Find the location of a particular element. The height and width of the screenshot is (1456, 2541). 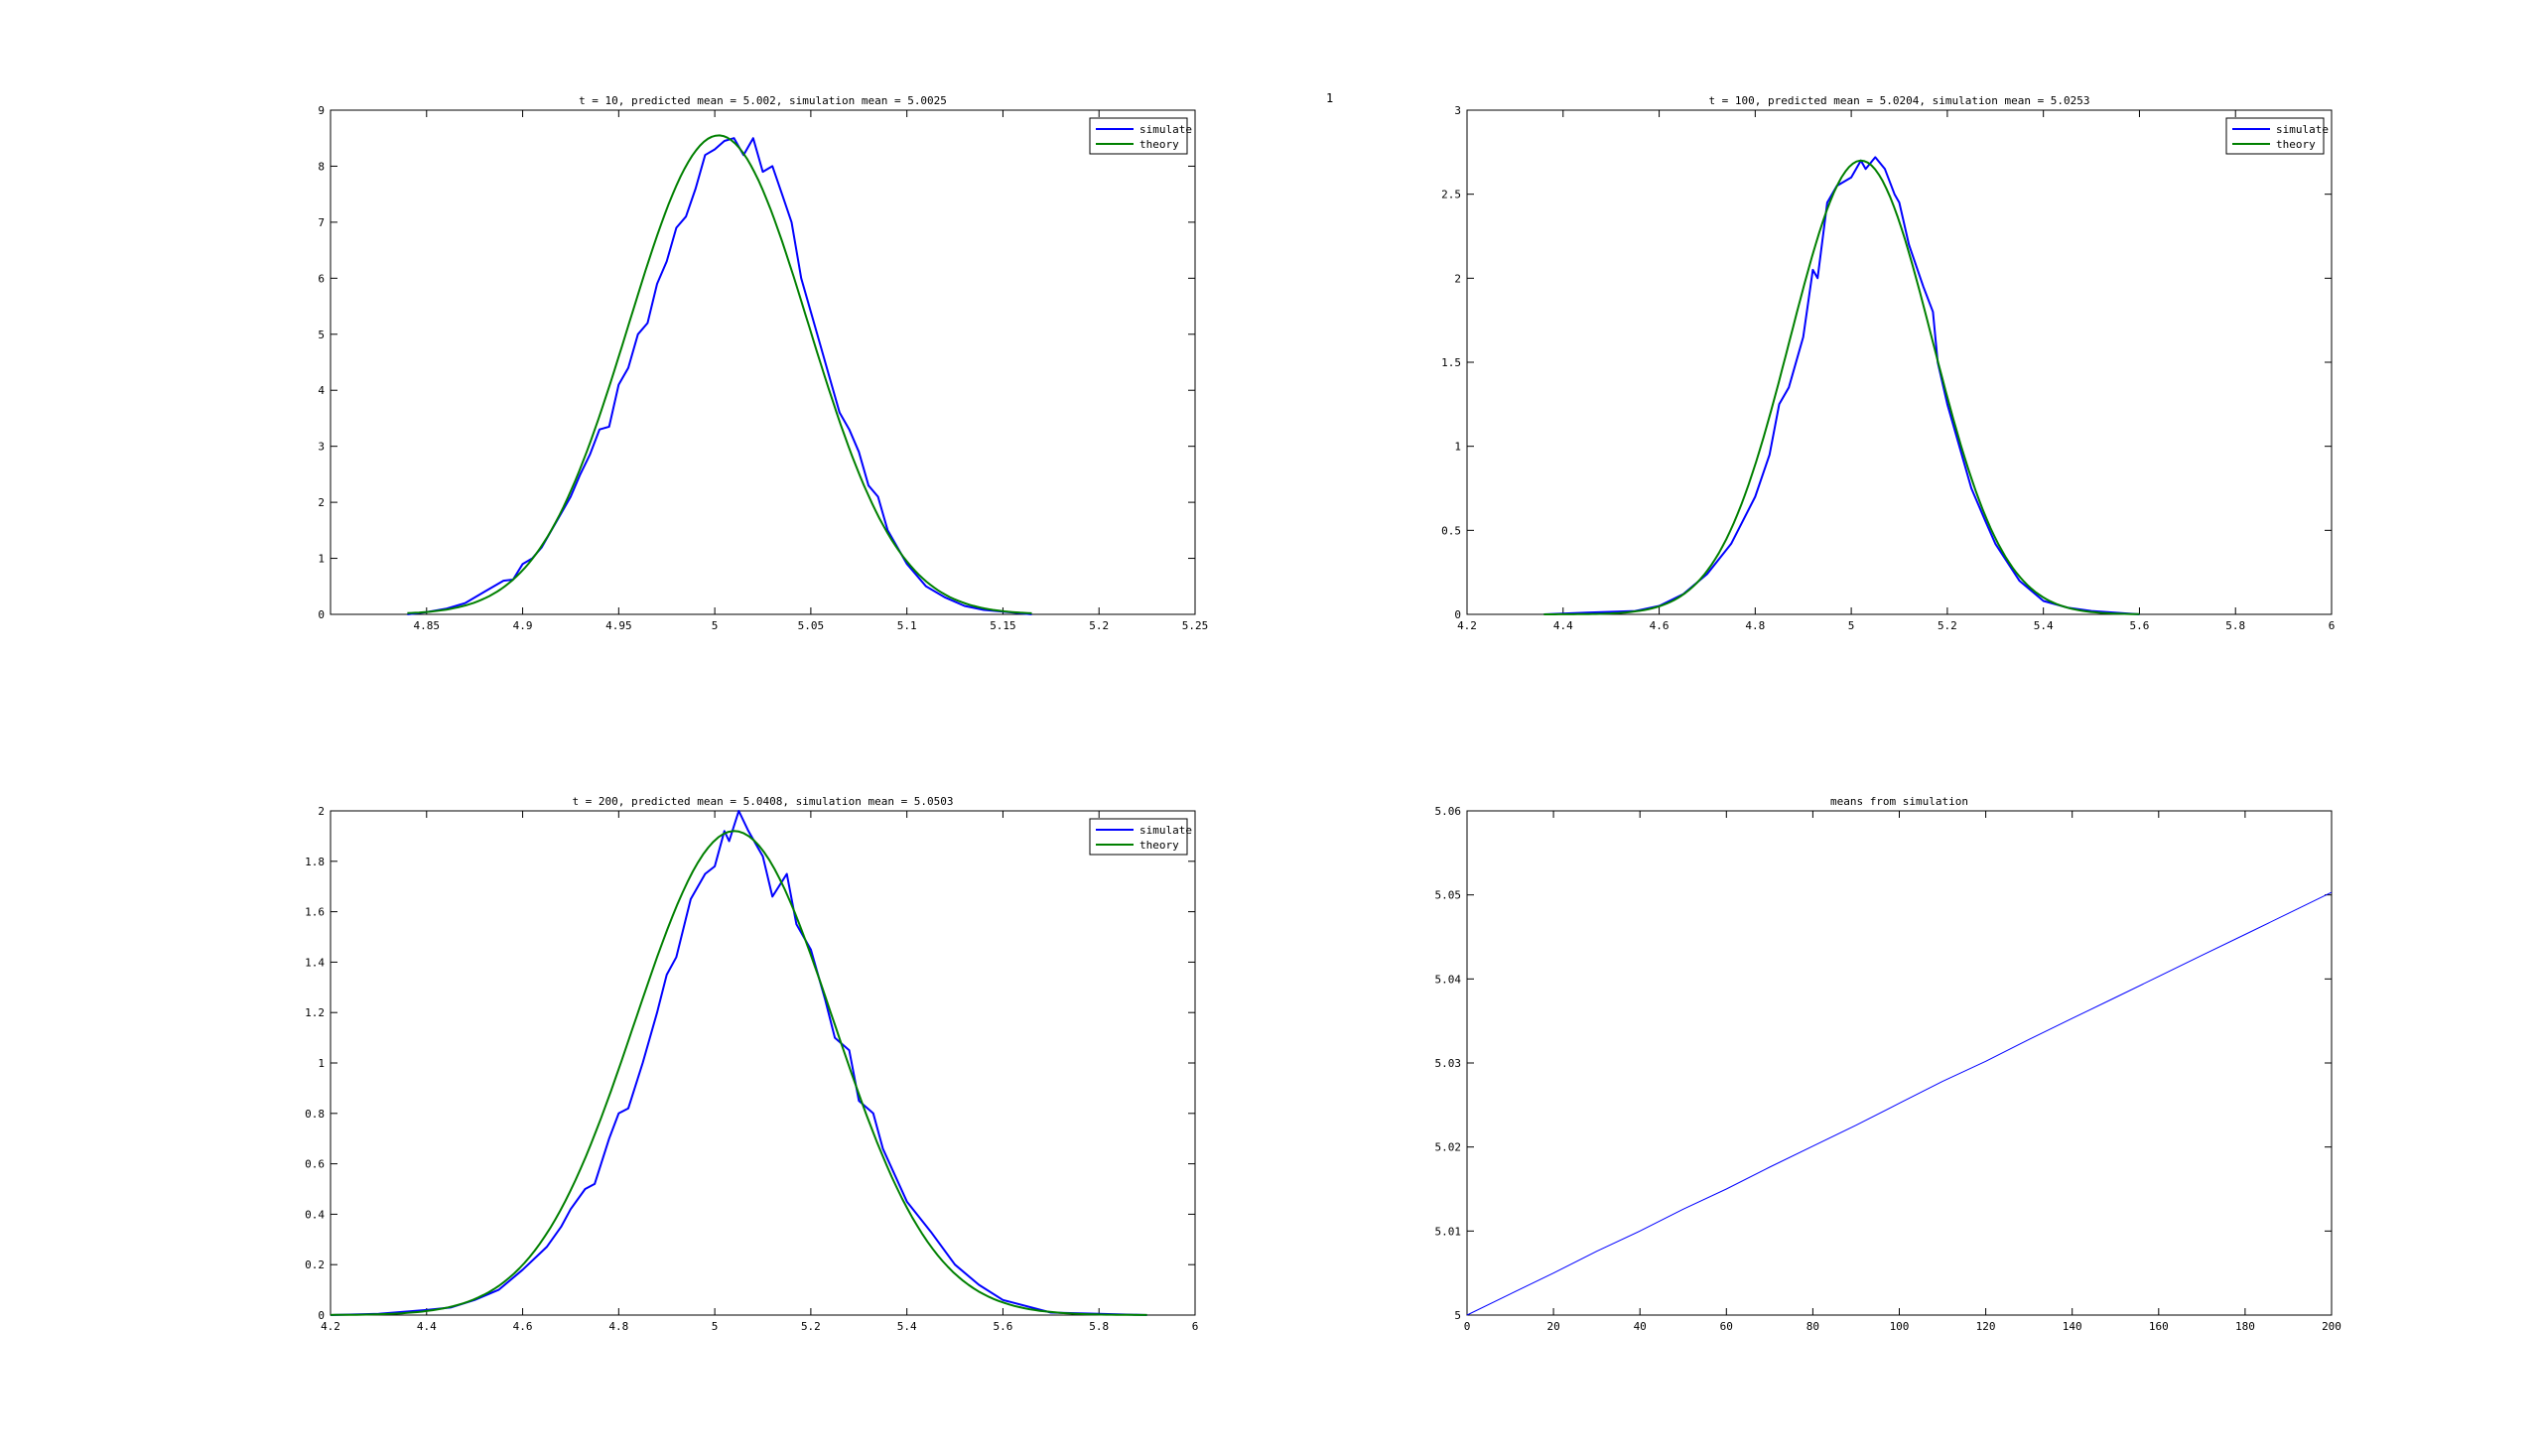

y-tick-label: 2.5 is located at coordinates (1451, 195).